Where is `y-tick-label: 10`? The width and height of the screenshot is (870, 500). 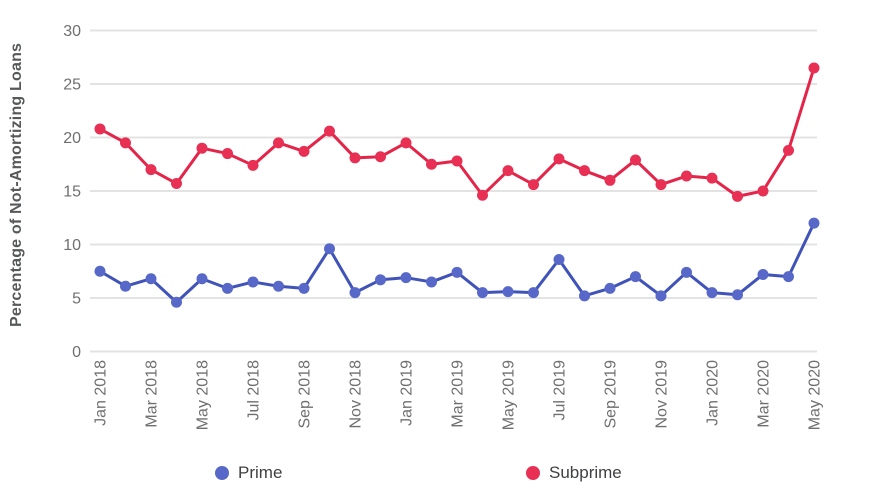
y-tick-label: 10 is located at coordinates (72, 245).